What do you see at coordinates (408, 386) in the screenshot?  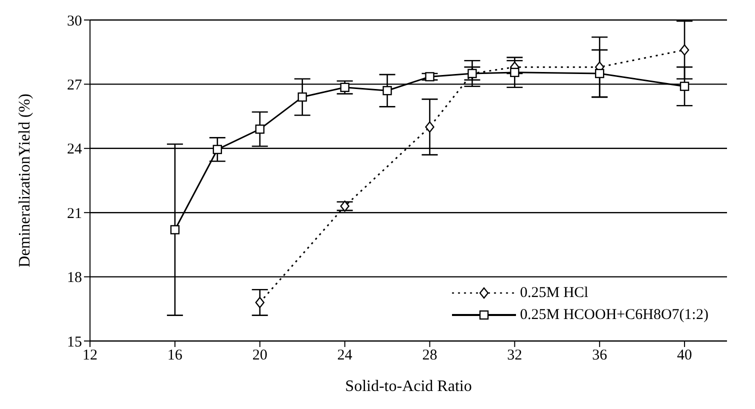 I see `x-axis-title: Solid-to-Acid Ratio` at bounding box center [408, 386].